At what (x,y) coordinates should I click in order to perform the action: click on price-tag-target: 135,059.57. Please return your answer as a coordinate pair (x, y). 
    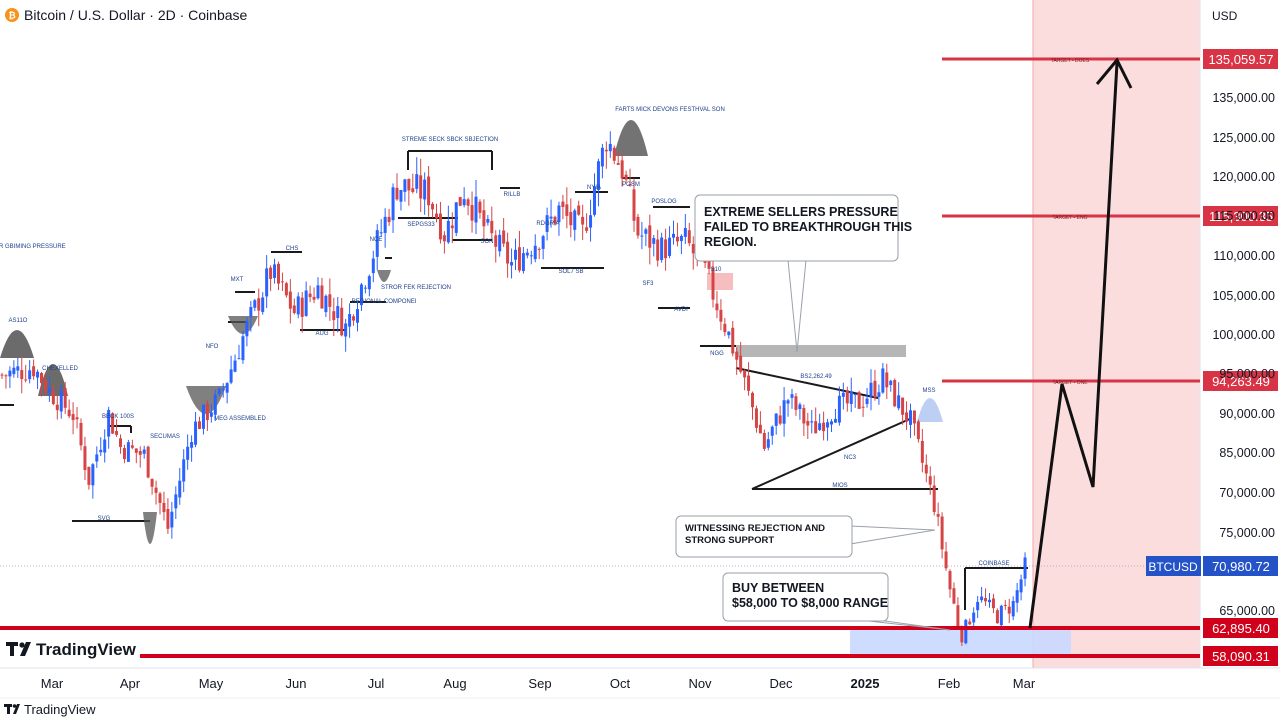
    Looking at the image, I should click on (1240, 59).